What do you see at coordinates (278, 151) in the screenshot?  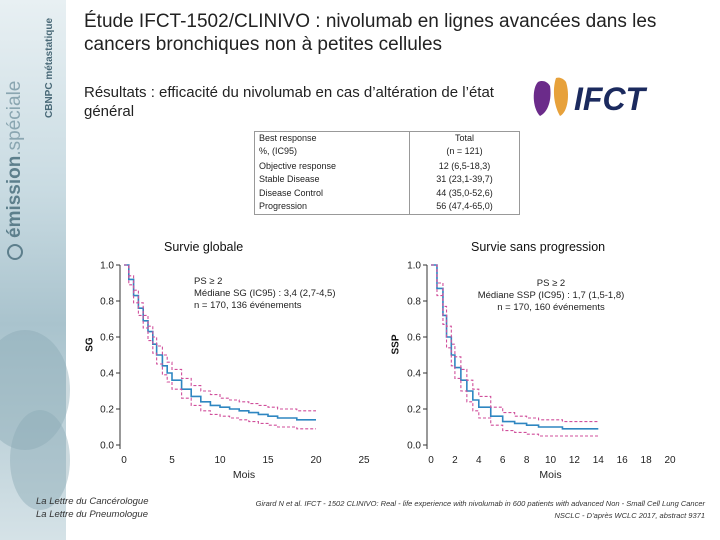 I see `table-header-unit: %, (IC95)` at bounding box center [278, 151].